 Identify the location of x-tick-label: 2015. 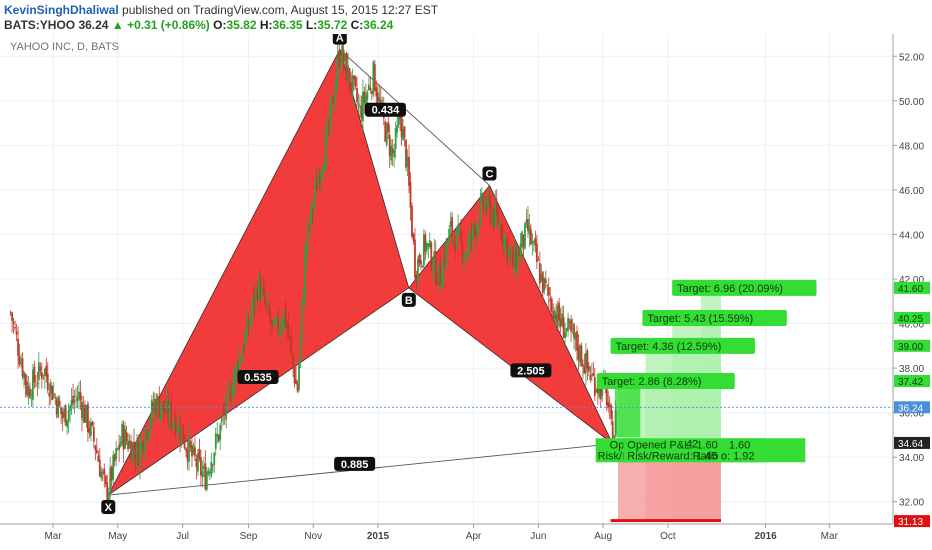
(378, 536).